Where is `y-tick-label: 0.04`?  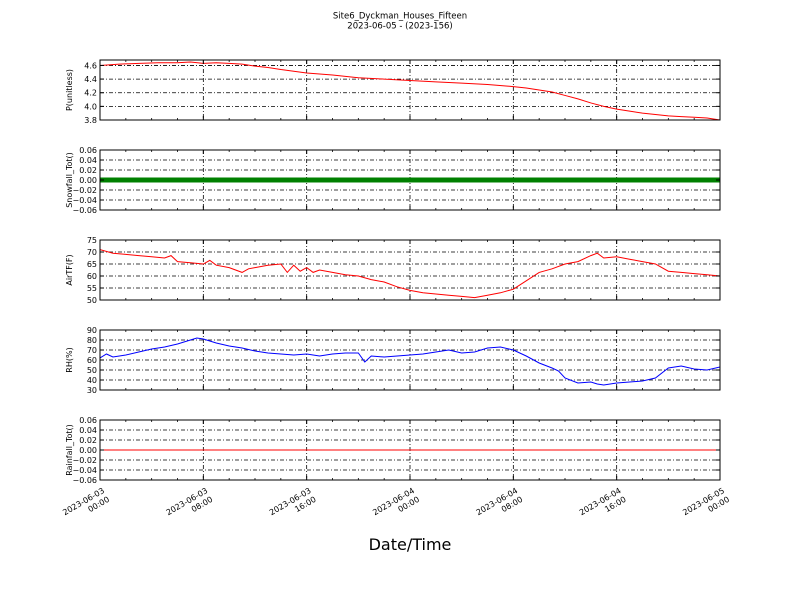
y-tick-label: 0.04 is located at coordinates (88, 430).